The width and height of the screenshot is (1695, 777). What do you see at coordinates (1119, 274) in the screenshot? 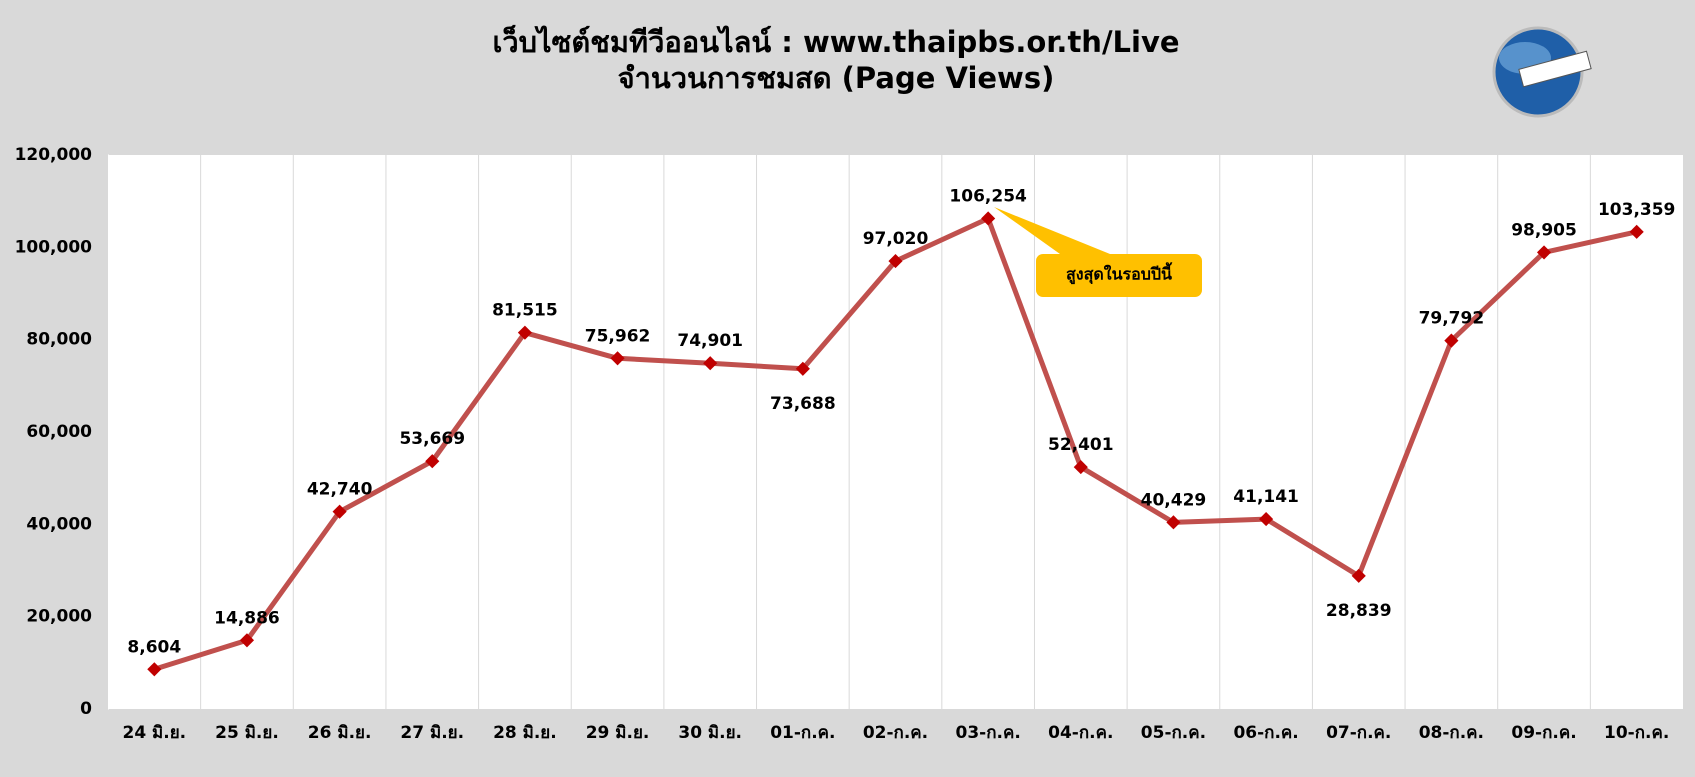
I see `annotation: สูงสุดในรอบปีนี้` at bounding box center [1119, 274].